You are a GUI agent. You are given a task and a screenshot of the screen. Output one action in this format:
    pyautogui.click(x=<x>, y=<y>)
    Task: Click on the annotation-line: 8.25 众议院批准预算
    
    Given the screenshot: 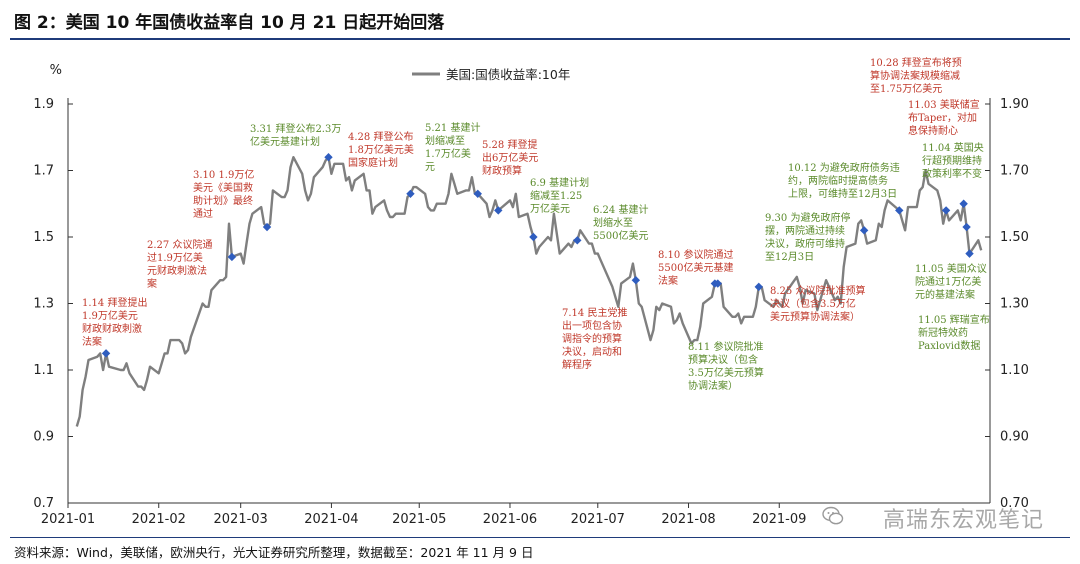 What is the action you would take?
    pyautogui.click(x=817, y=290)
    